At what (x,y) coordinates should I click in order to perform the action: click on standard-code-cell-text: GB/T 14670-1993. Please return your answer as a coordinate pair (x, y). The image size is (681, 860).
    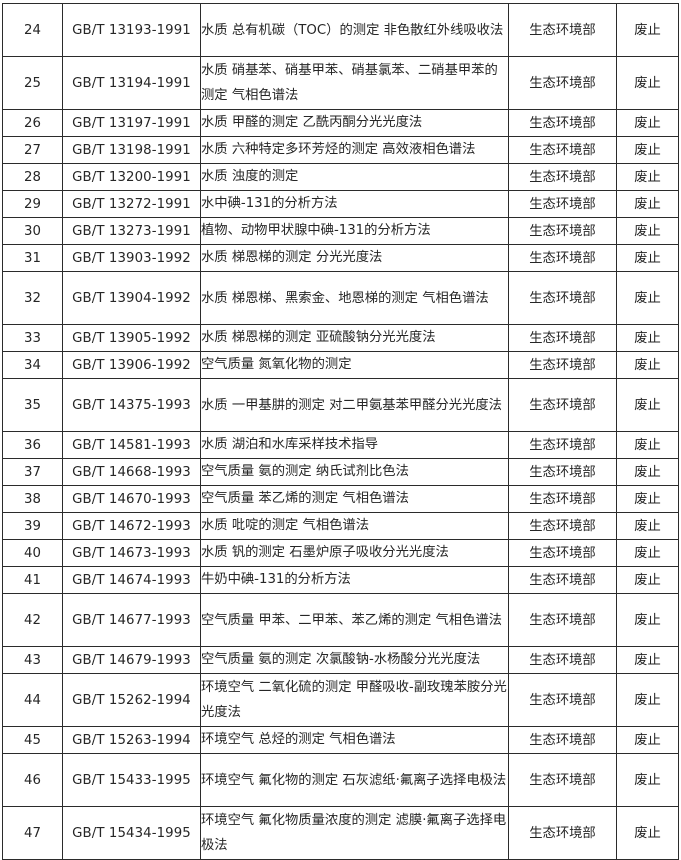
    Looking at the image, I should click on (131, 499).